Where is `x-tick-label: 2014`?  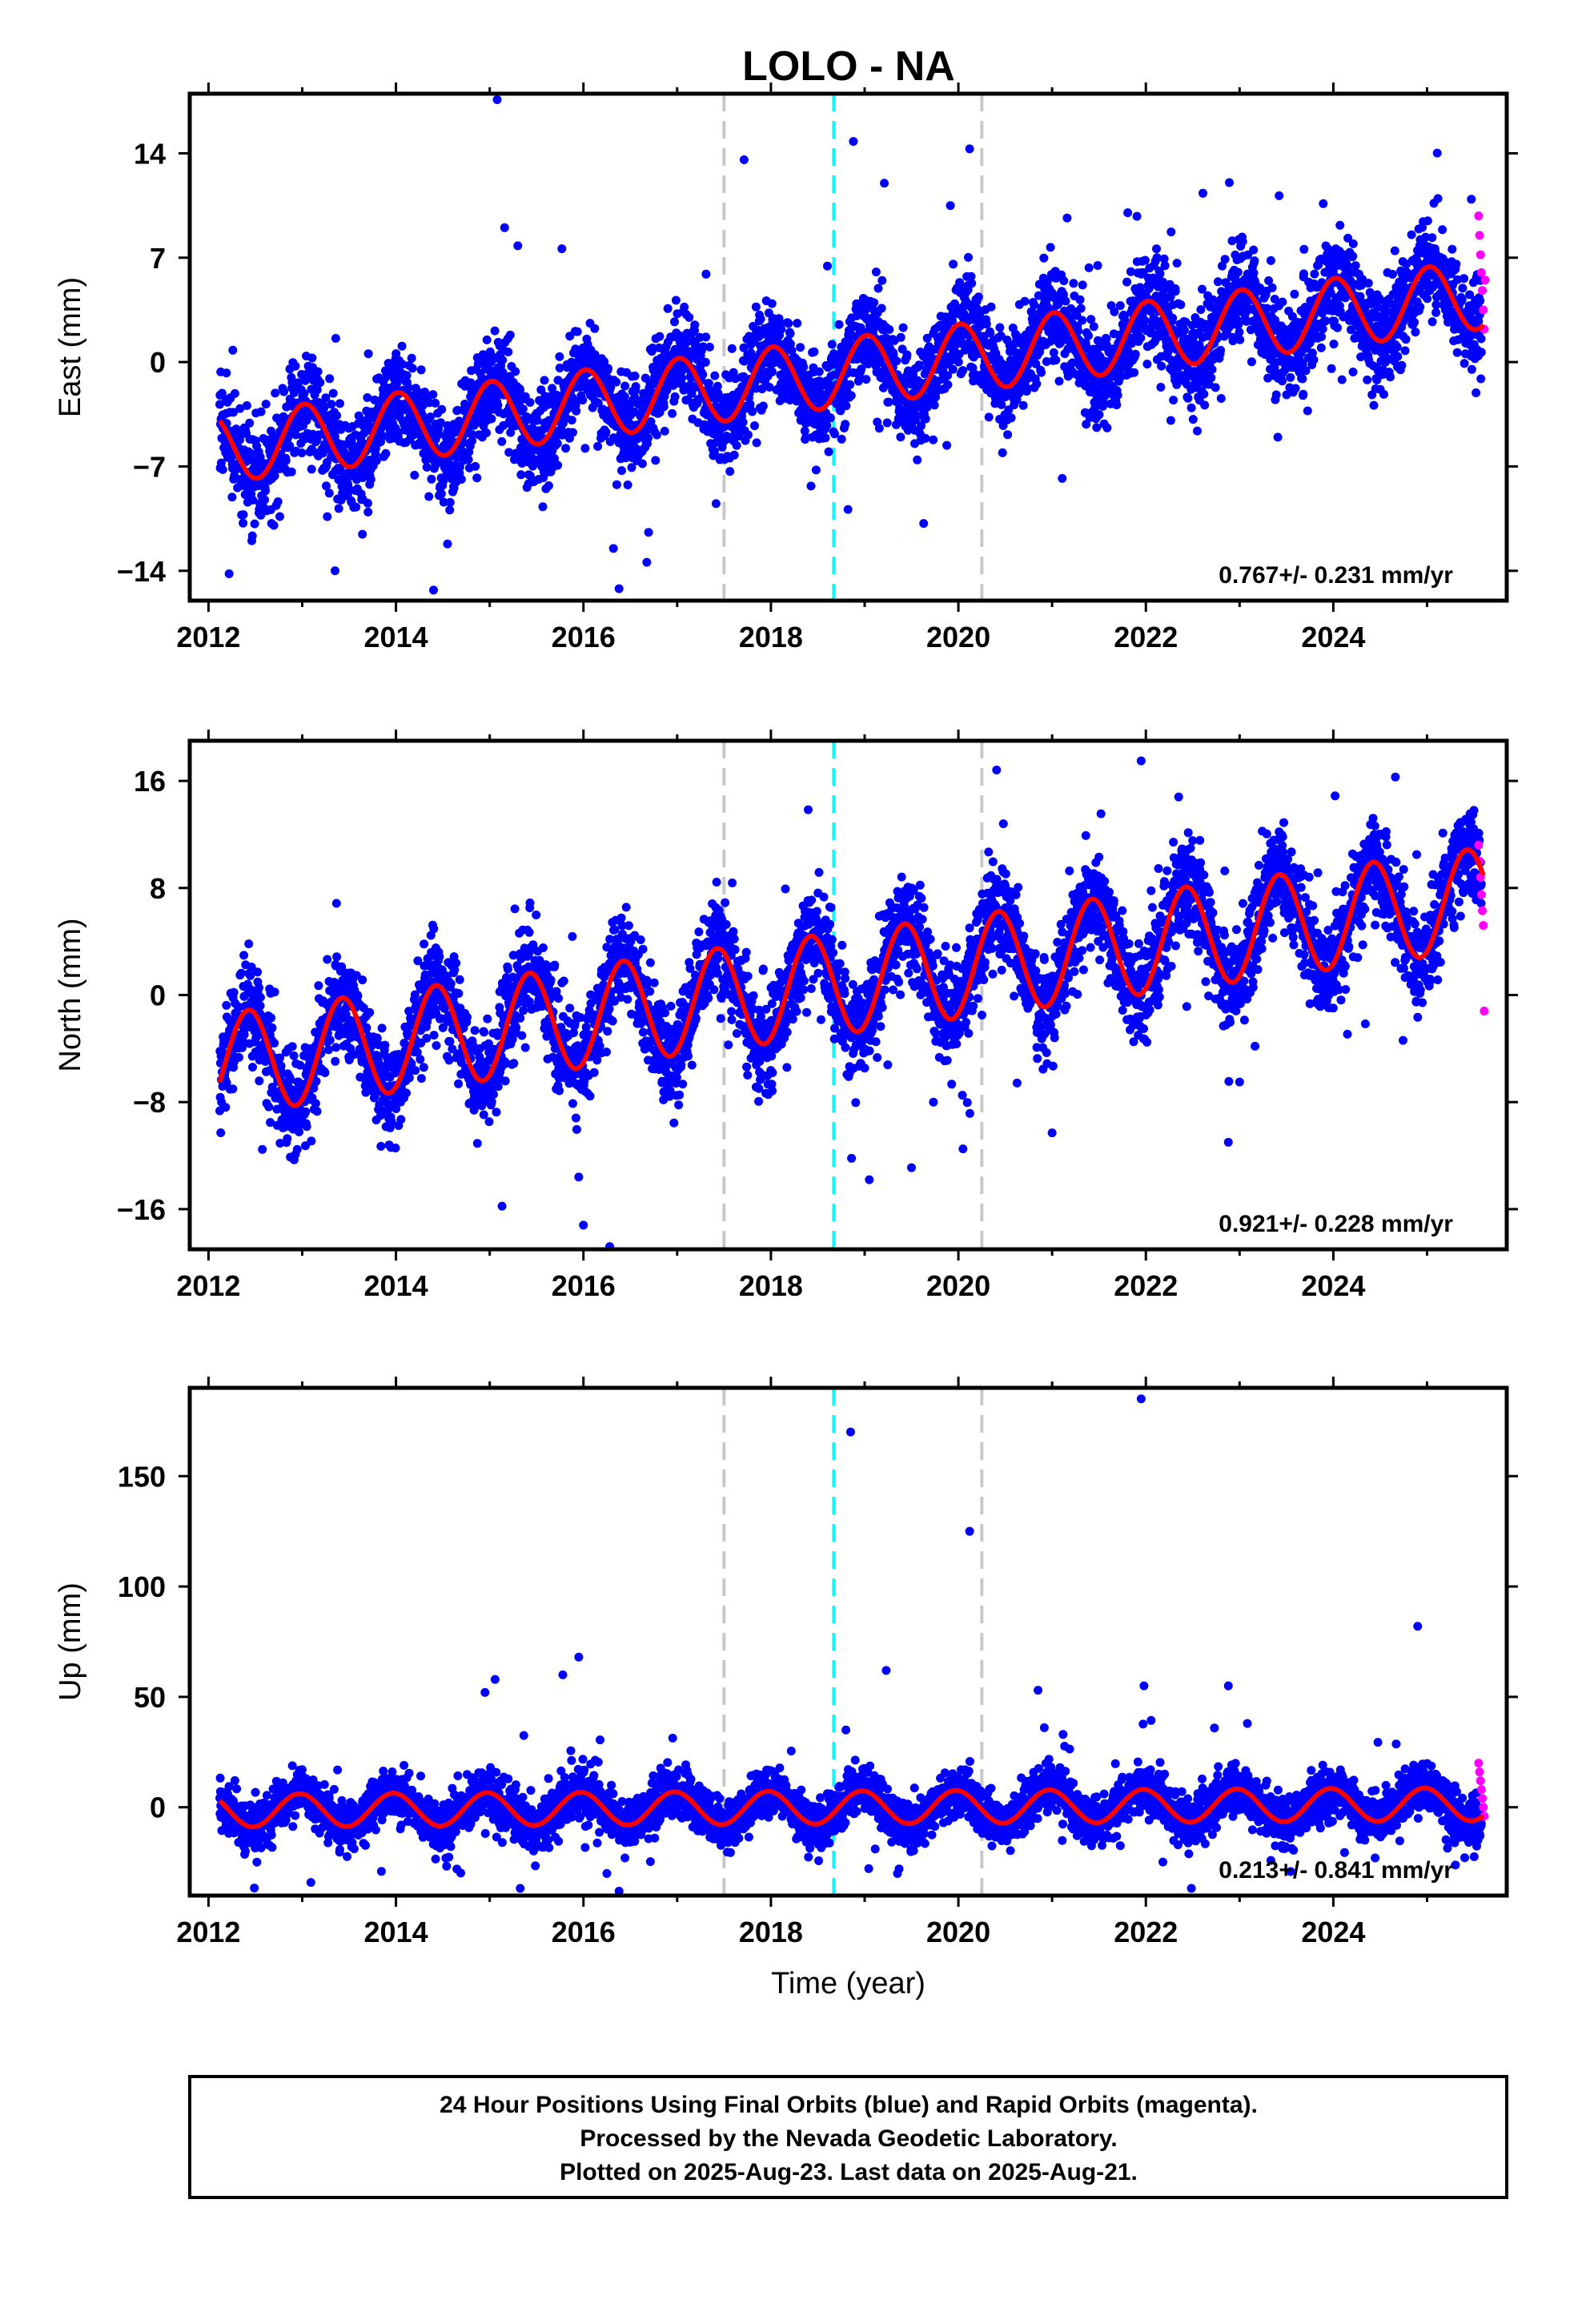
x-tick-label: 2014 is located at coordinates (396, 637).